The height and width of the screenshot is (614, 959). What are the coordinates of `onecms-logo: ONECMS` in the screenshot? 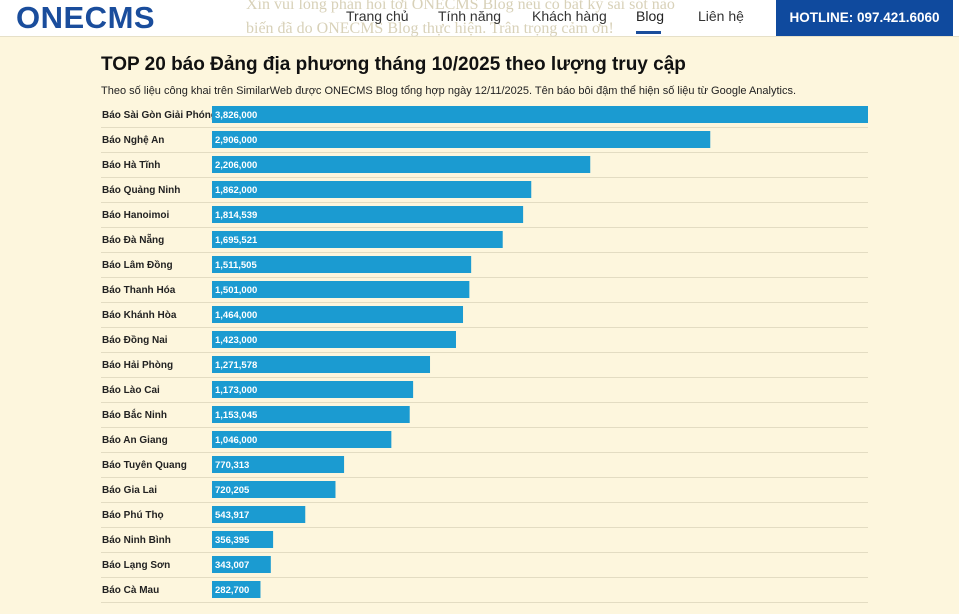 It's located at (86, 17).